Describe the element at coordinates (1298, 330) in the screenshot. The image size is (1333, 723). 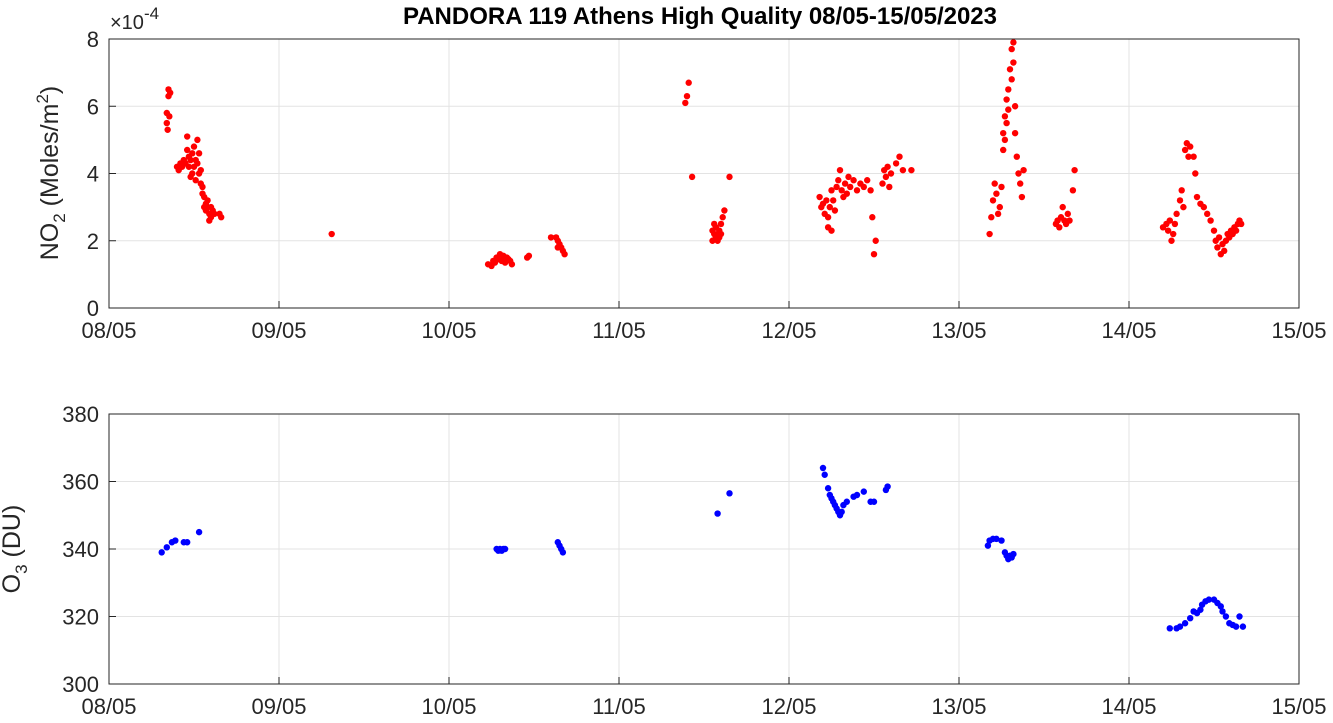
I see `no2-x-tick-label: 15/05` at that location.